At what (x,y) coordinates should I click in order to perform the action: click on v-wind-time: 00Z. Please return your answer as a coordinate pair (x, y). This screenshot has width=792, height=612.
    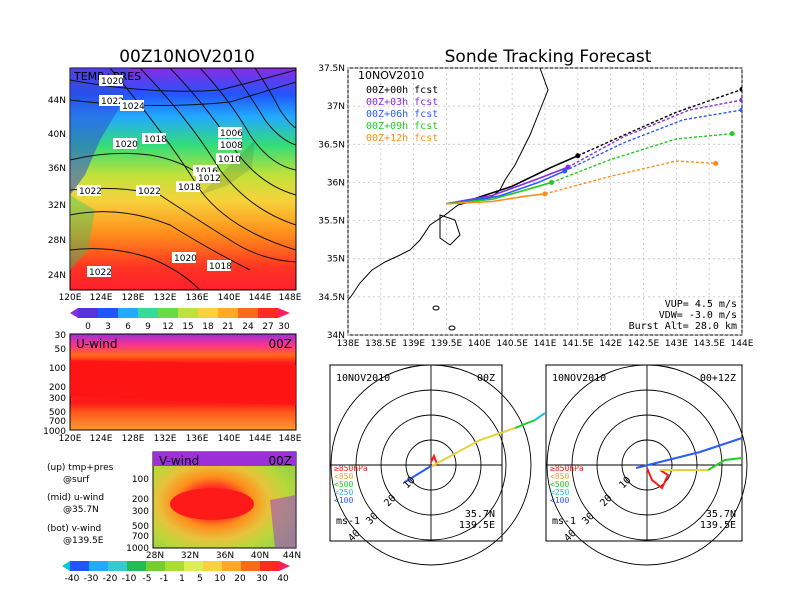
    Looking at the image, I should click on (281, 461).